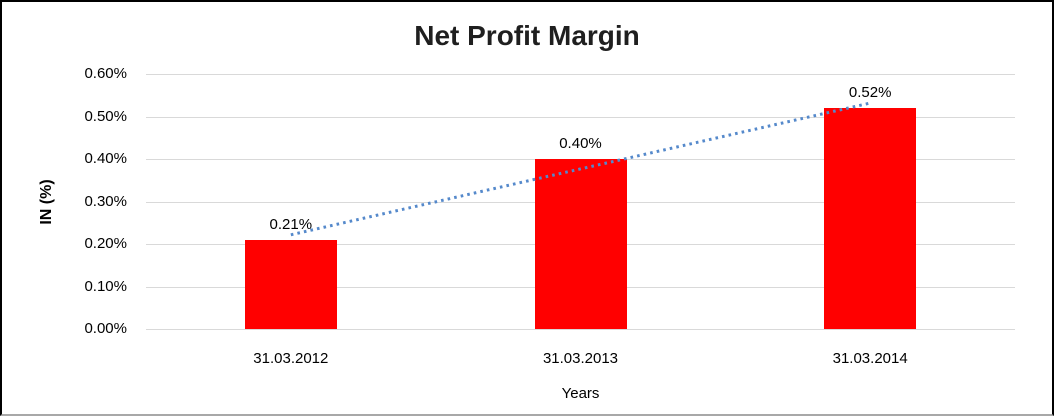 This screenshot has height=416, width=1054. What do you see at coordinates (105, 243) in the screenshot?
I see `y-tick-label: 0.20%` at bounding box center [105, 243].